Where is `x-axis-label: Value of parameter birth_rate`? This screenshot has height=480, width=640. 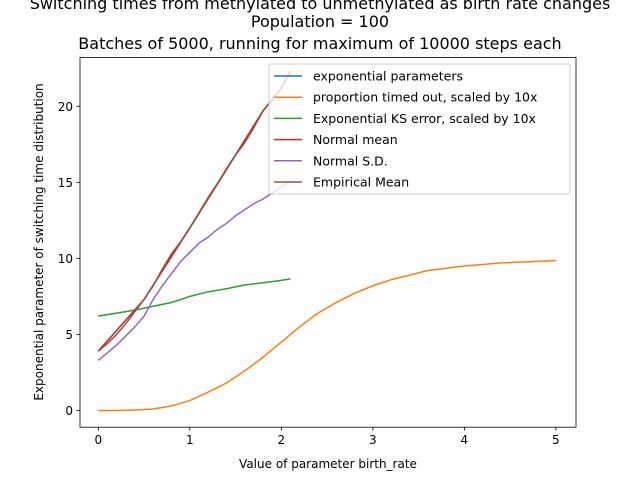 x-axis-label: Value of parameter birth_rate is located at coordinates (328, 464).